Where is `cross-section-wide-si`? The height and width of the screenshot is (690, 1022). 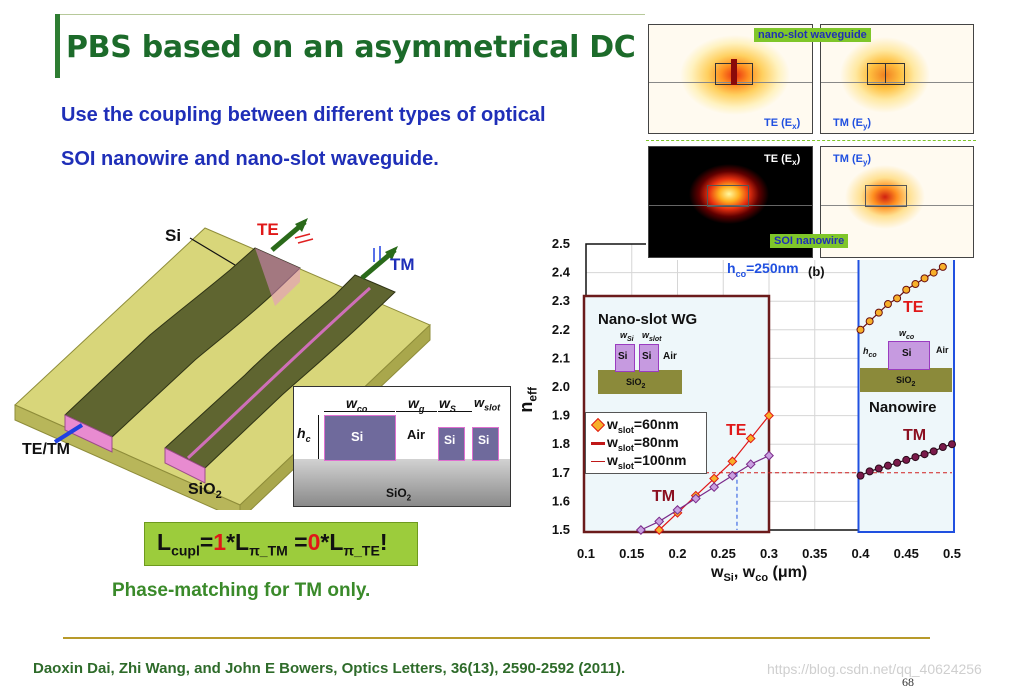
cross-section-wide-si is located at coordinates (360, 438).